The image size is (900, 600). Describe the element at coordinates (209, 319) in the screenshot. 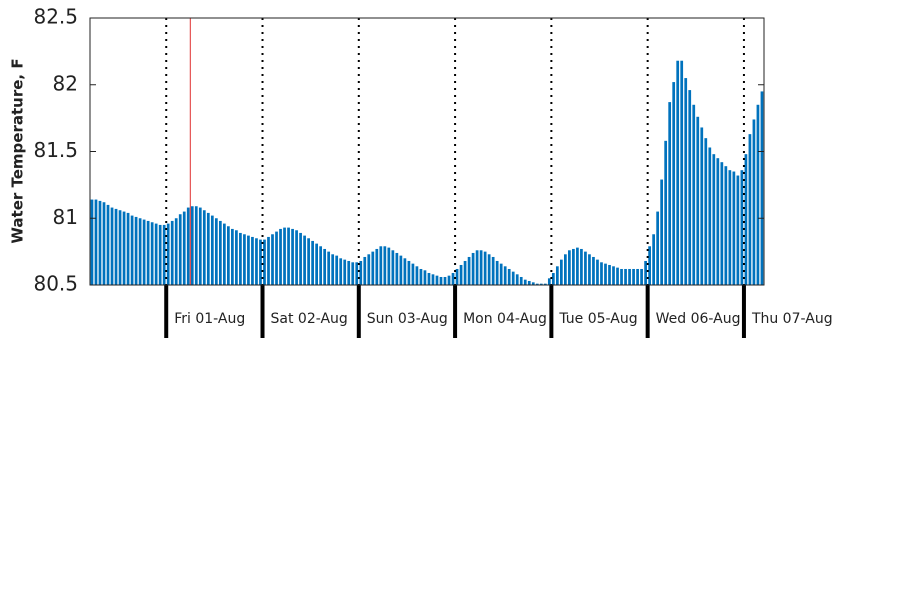

I see `x-tick-label: Fri 01-Aug` at that location.